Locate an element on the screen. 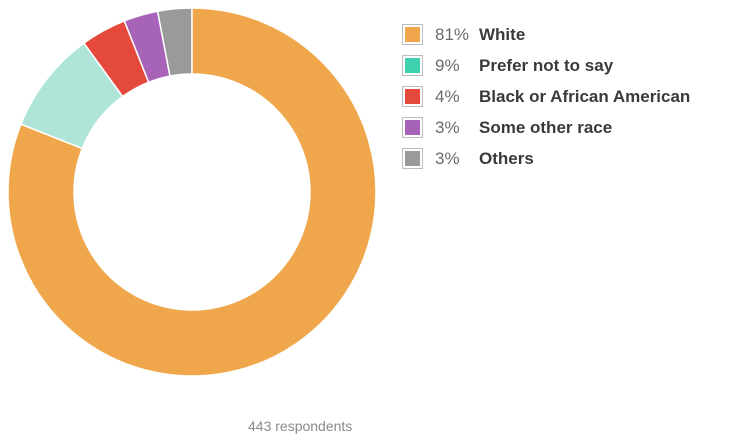  legend-item-some-other-race: 3% Some other race is located at coordinates (546, 127).